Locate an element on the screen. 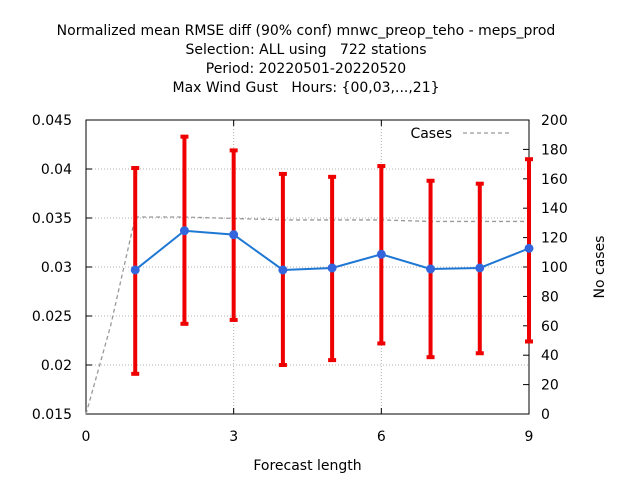 The image size is (640, 480). x-tick-label: 0 is located at coordinates (86, 437).